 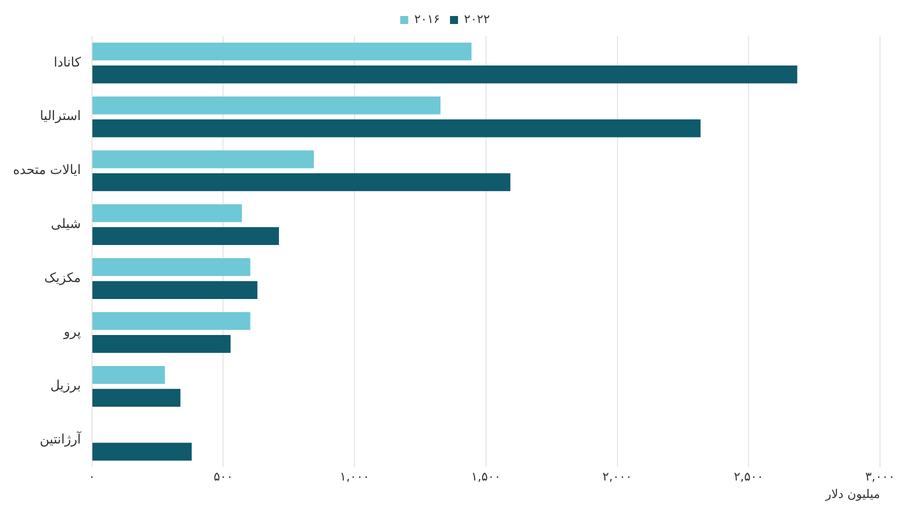 I want to click on y-tick-label: پرو, so click(x=72, y=332).